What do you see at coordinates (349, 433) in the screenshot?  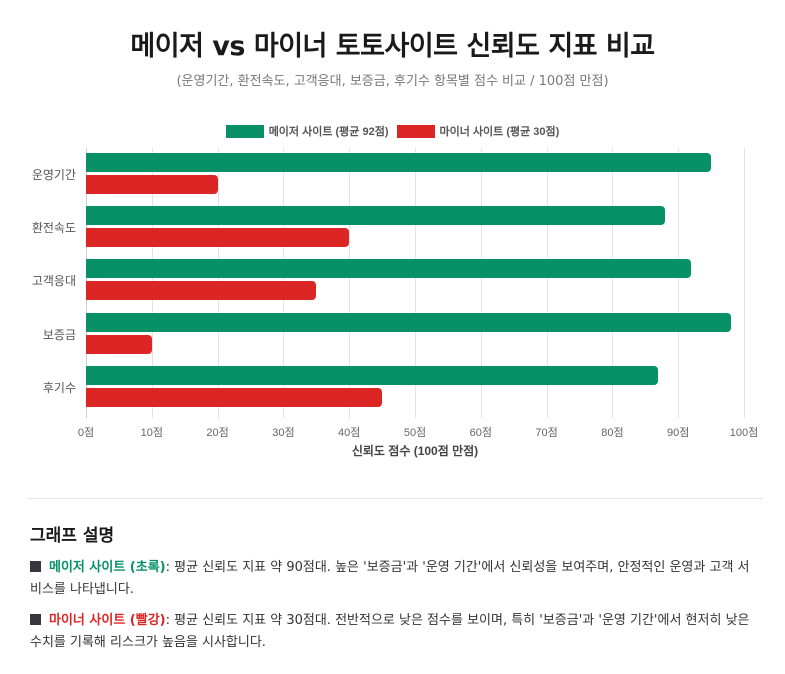 I see `x-tick-label: 40점` at bounding box center [349, 433].